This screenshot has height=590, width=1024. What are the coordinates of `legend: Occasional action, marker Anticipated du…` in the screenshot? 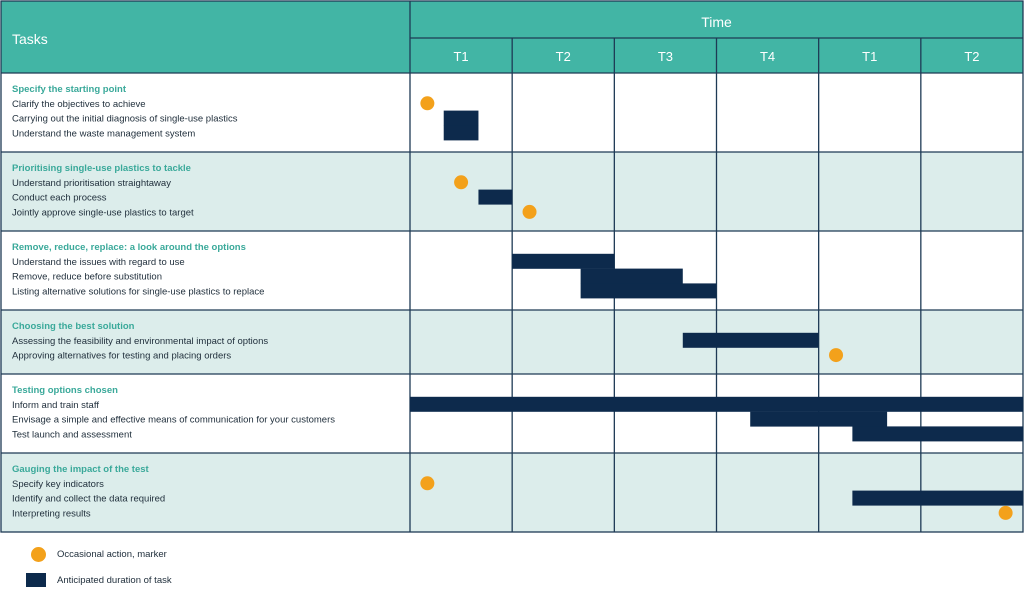 It's located at (200, 562).